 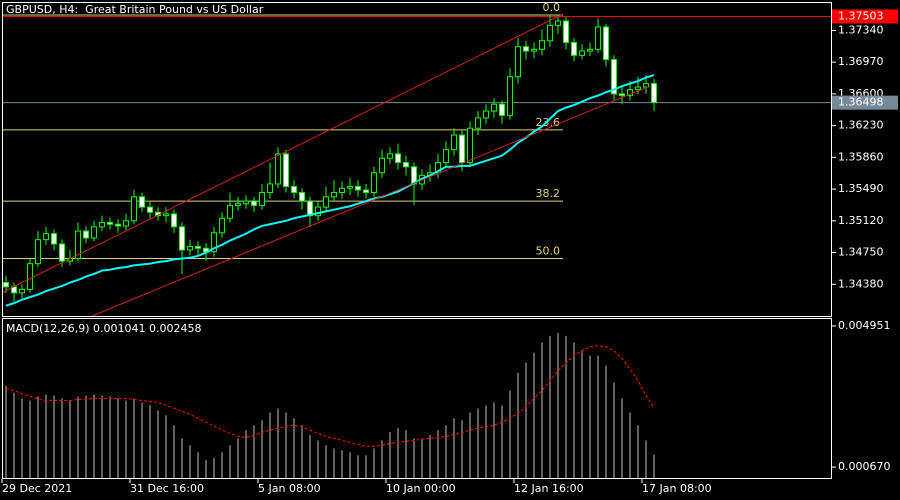 I want to click on x-tick-label: 10 Jan 00:00, so click(x=421, y=488).